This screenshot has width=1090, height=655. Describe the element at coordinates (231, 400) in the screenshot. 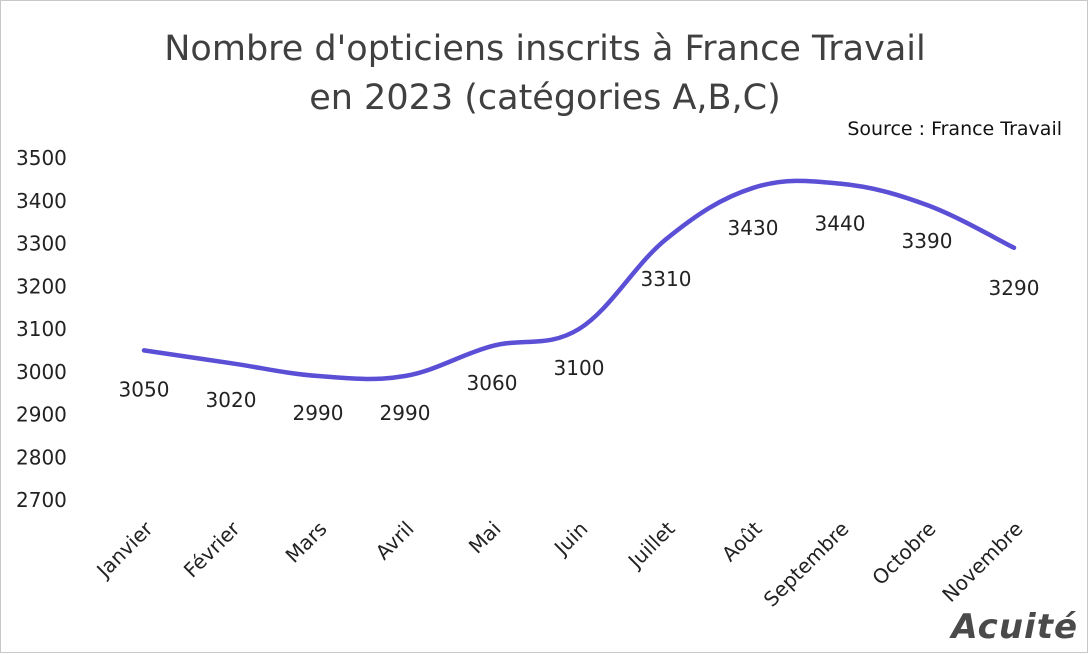

I see `data-label: 3020` at that location.